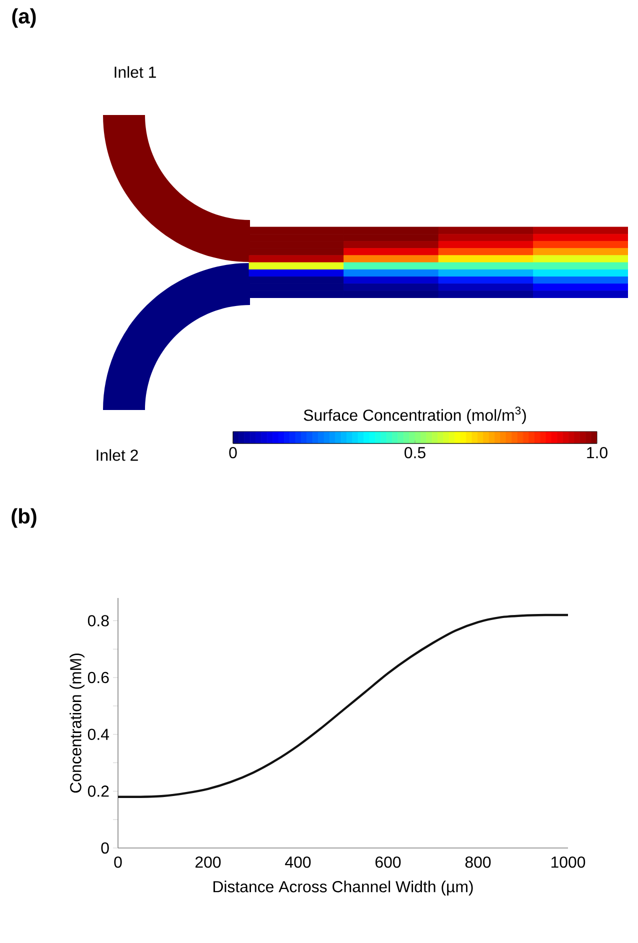 The image size is (638, 943). What do you see at coordinates (415, 452) in the screenshot?
I see `color-bar-label: 0.5` at bounding box center [415, 452].